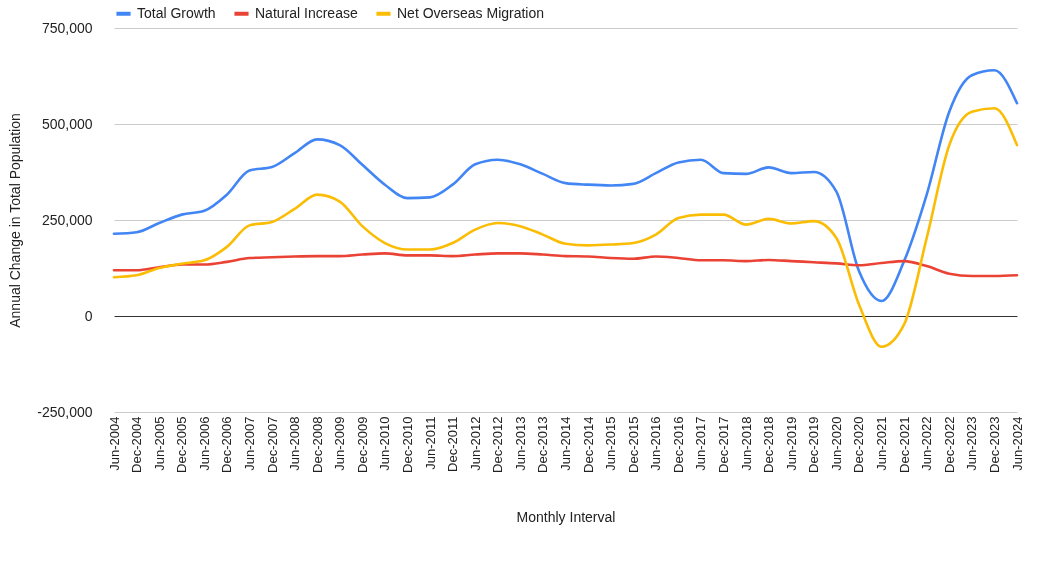  I want to click on y-tick-label: -250,000, so click(65, 411).